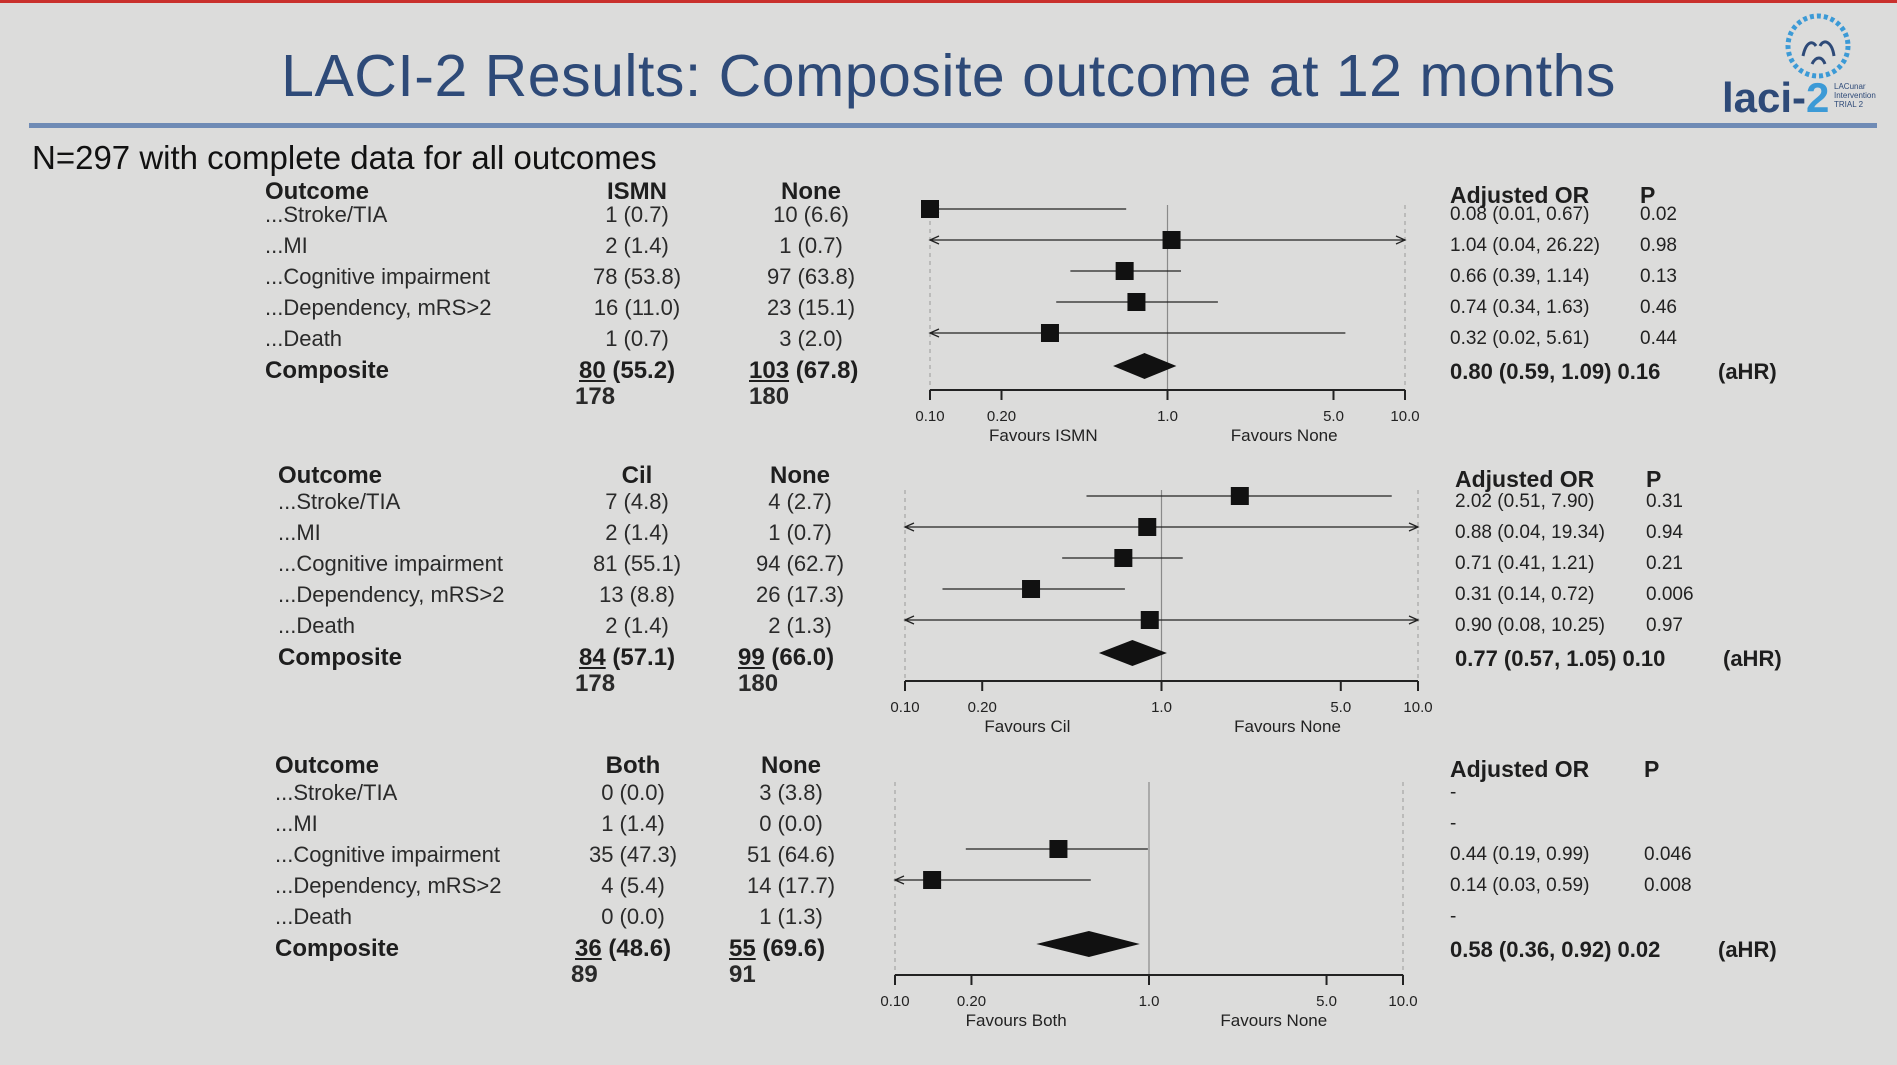 Image resolution: width=1897 pixels, height=1065 pixels. Describe the element at coordinates (592, 657) in the screenshot. I see `composite-group-n: 84` at that location.